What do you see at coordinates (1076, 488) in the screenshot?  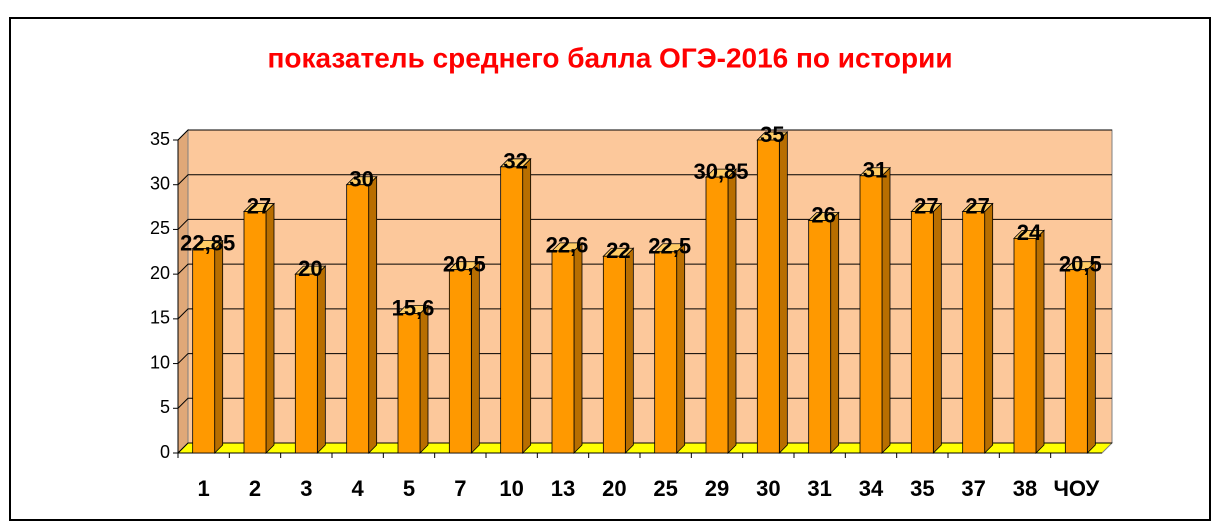 I see `x-tick-label: ЧОУ` at bounding box center [1076, 488].